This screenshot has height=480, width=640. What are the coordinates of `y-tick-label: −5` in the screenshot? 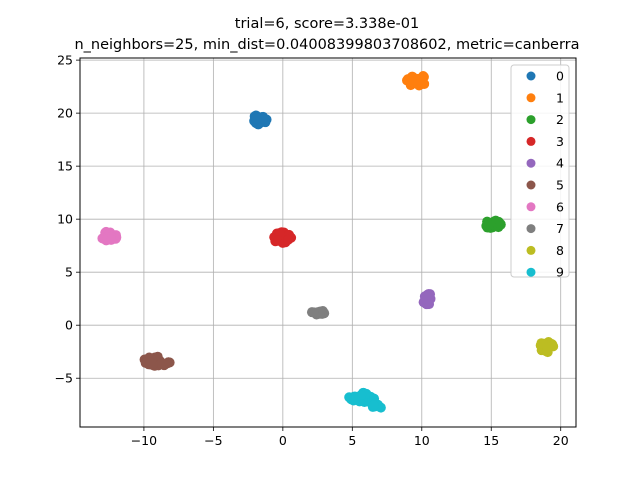 It's located at (64, 378).